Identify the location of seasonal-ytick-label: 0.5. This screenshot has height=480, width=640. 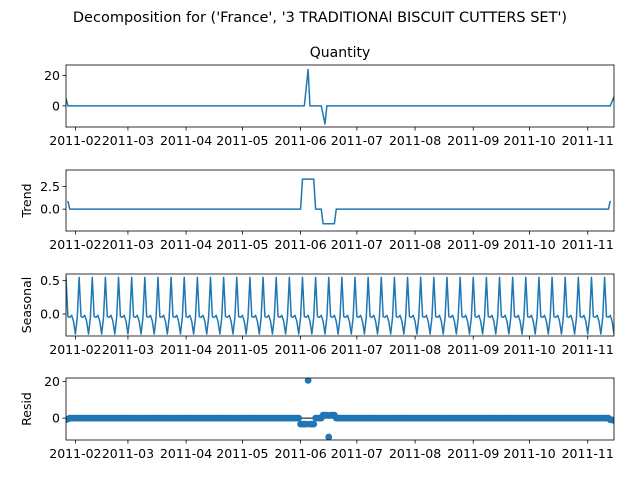
(50, 280).